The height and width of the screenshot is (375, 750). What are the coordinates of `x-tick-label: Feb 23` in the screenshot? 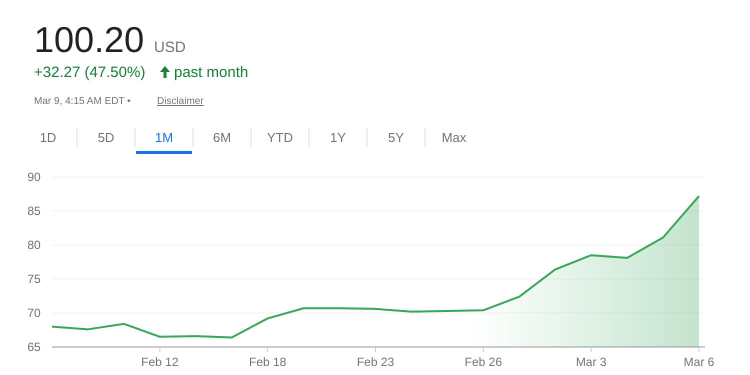 It's located at (375, 362).